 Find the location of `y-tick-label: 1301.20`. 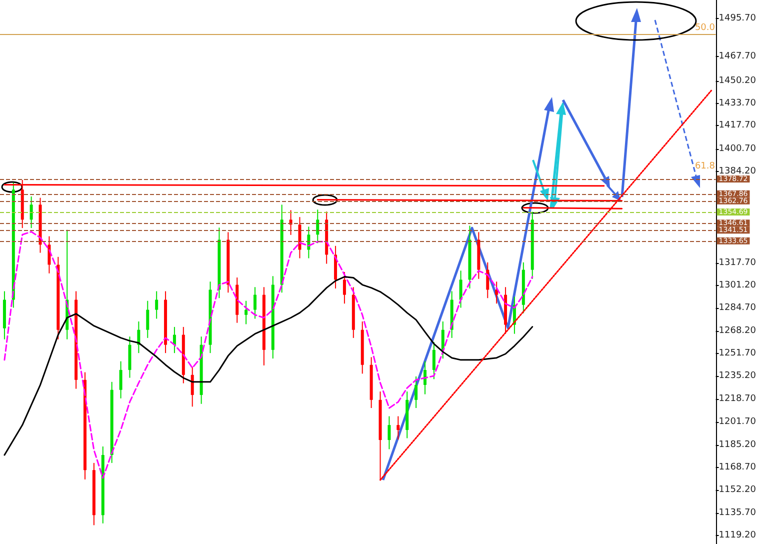

y-tick-label: 1301.20 is located at coordinates (737, 285).